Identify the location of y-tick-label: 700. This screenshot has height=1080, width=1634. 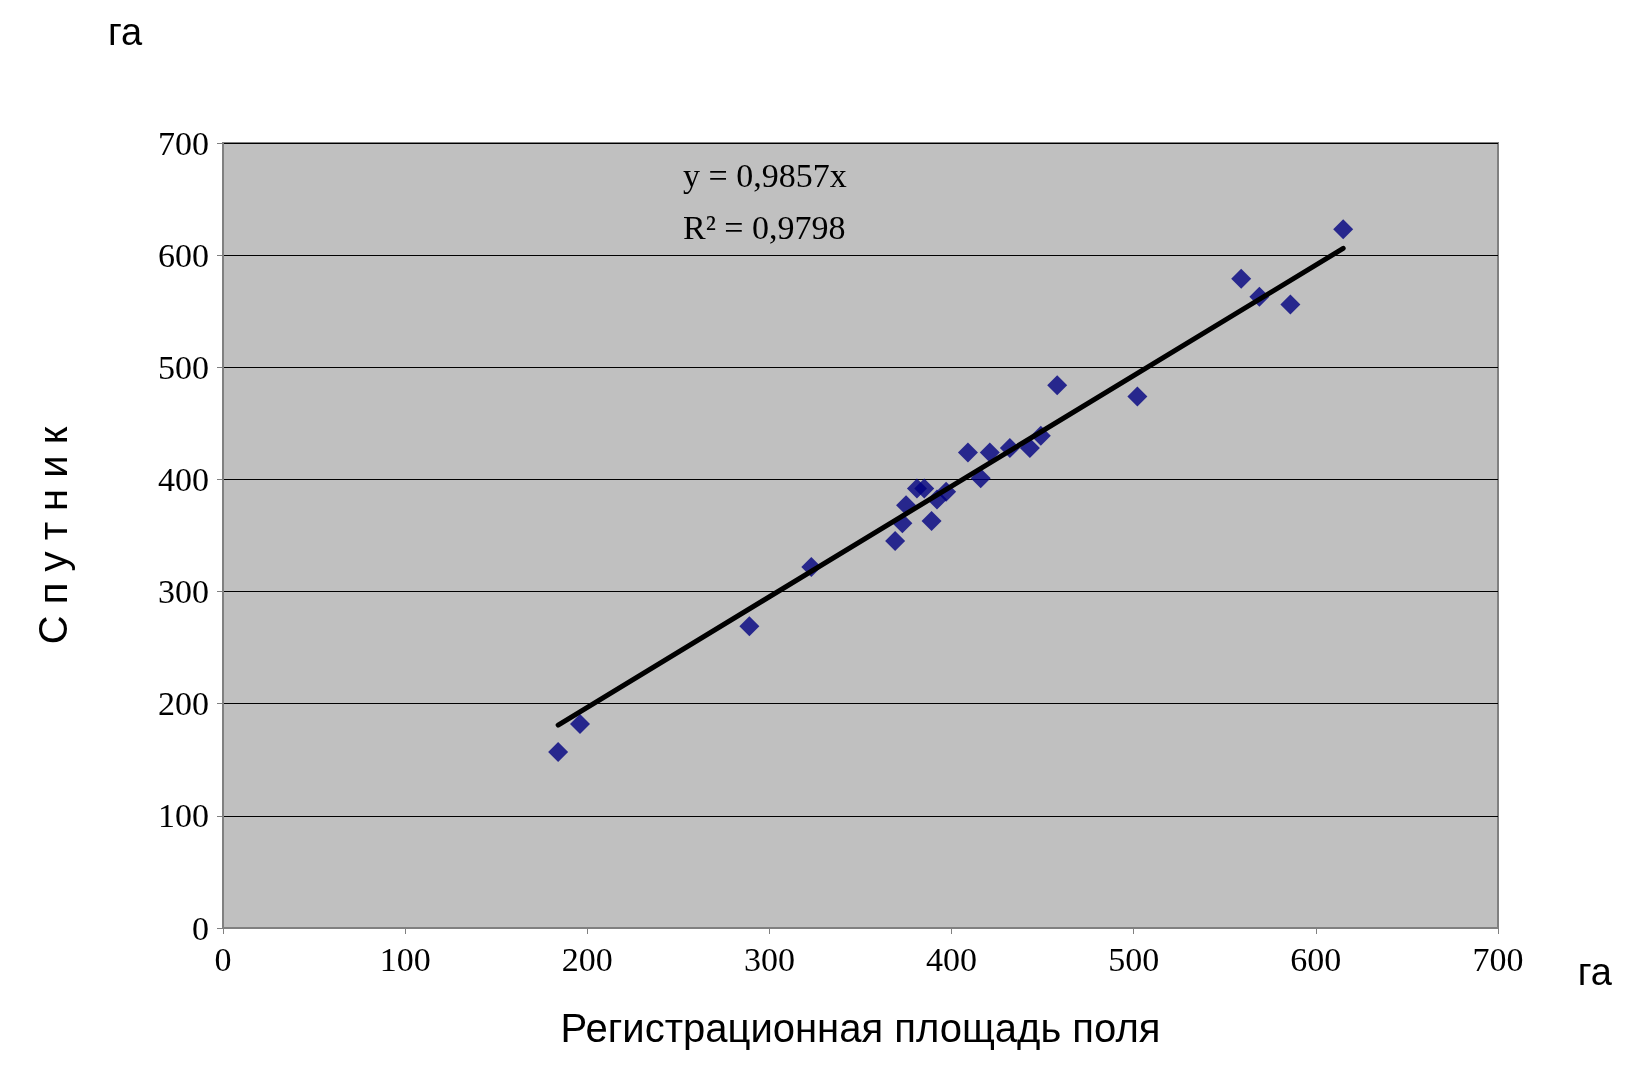
(183, 143).